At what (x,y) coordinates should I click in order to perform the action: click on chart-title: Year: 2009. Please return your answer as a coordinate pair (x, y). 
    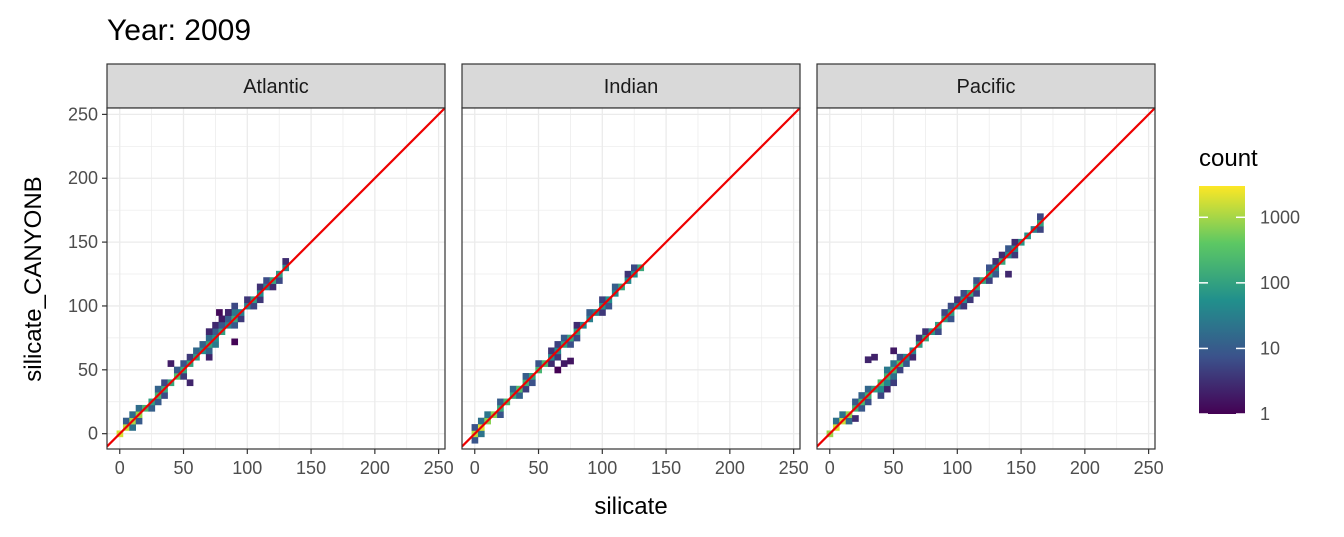
    Looking at the image, I should click on (179, 30).